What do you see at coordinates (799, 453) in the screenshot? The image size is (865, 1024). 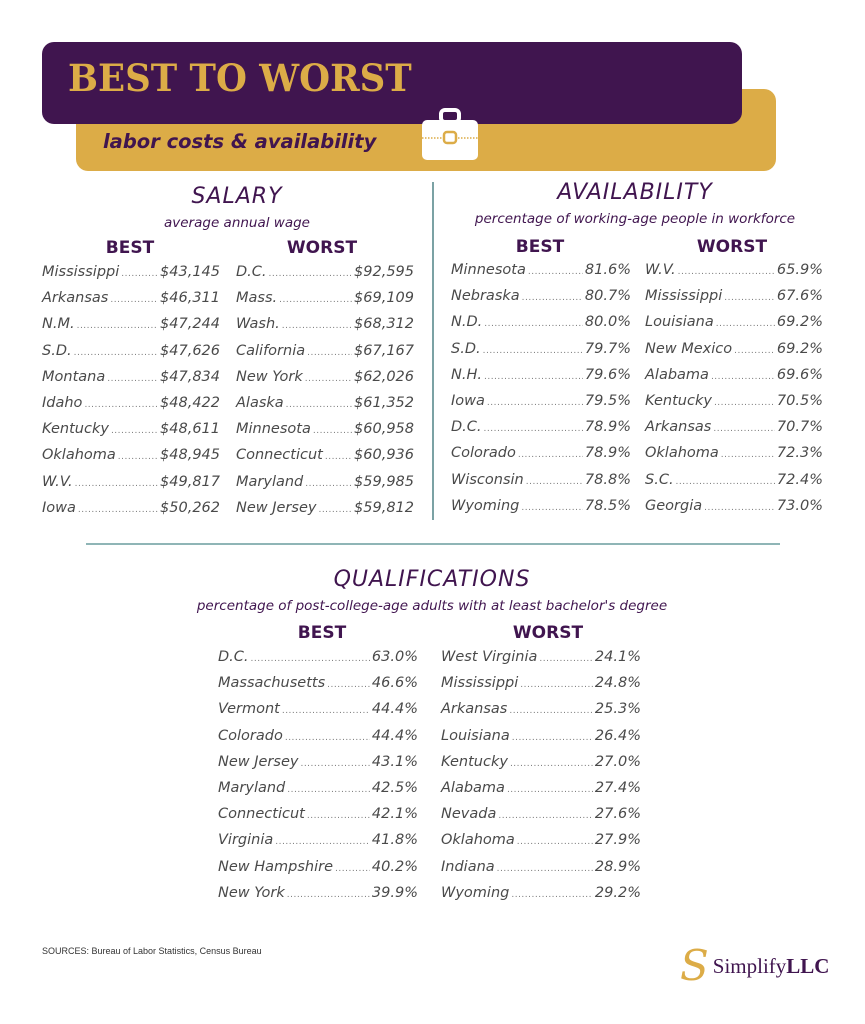 I see `state-value: 72.3%` at bounding box center [799, 453].